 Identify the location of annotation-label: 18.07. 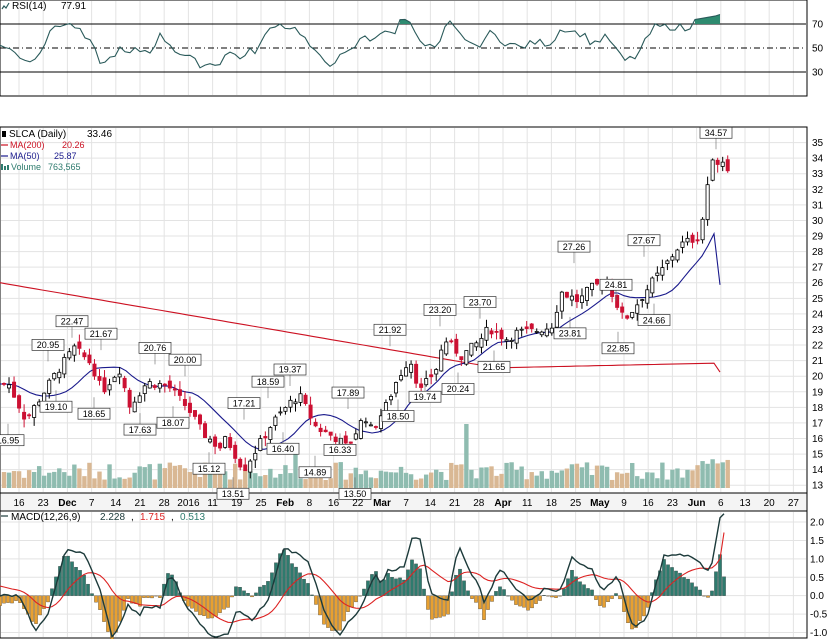
(173, 423).